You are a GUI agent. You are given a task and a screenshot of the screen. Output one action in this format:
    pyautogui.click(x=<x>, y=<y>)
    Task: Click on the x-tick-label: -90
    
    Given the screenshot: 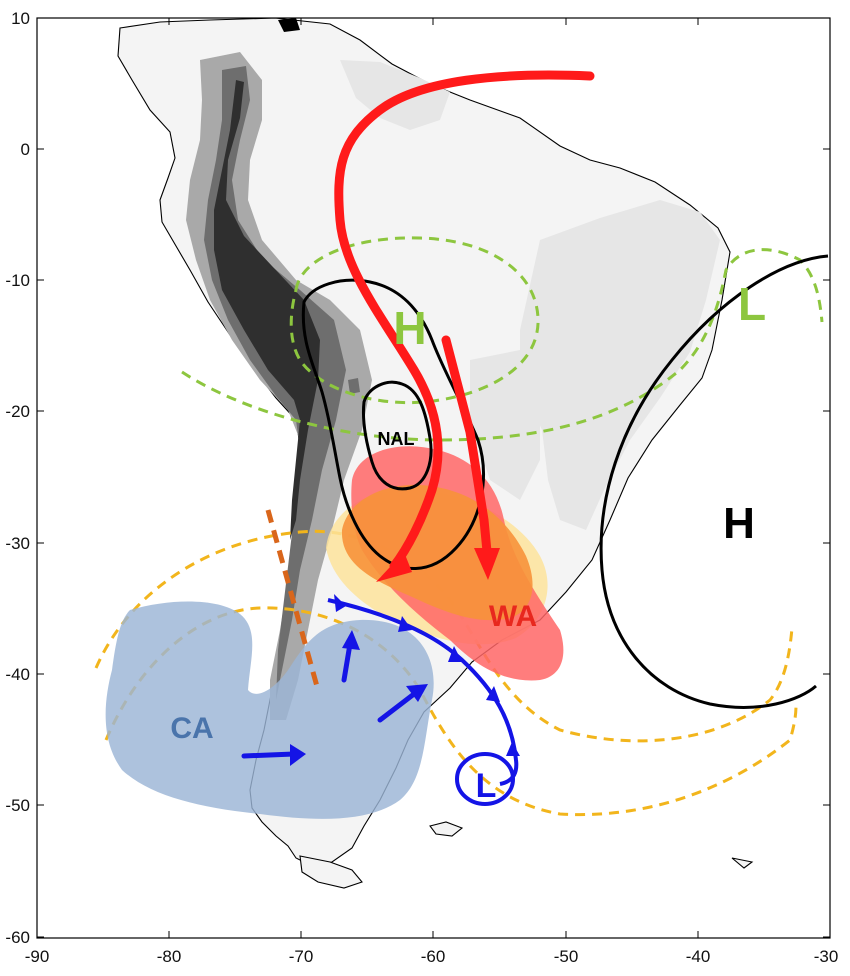 What is the action you would take?
    pyautogui.click(x=37, y=956)
    